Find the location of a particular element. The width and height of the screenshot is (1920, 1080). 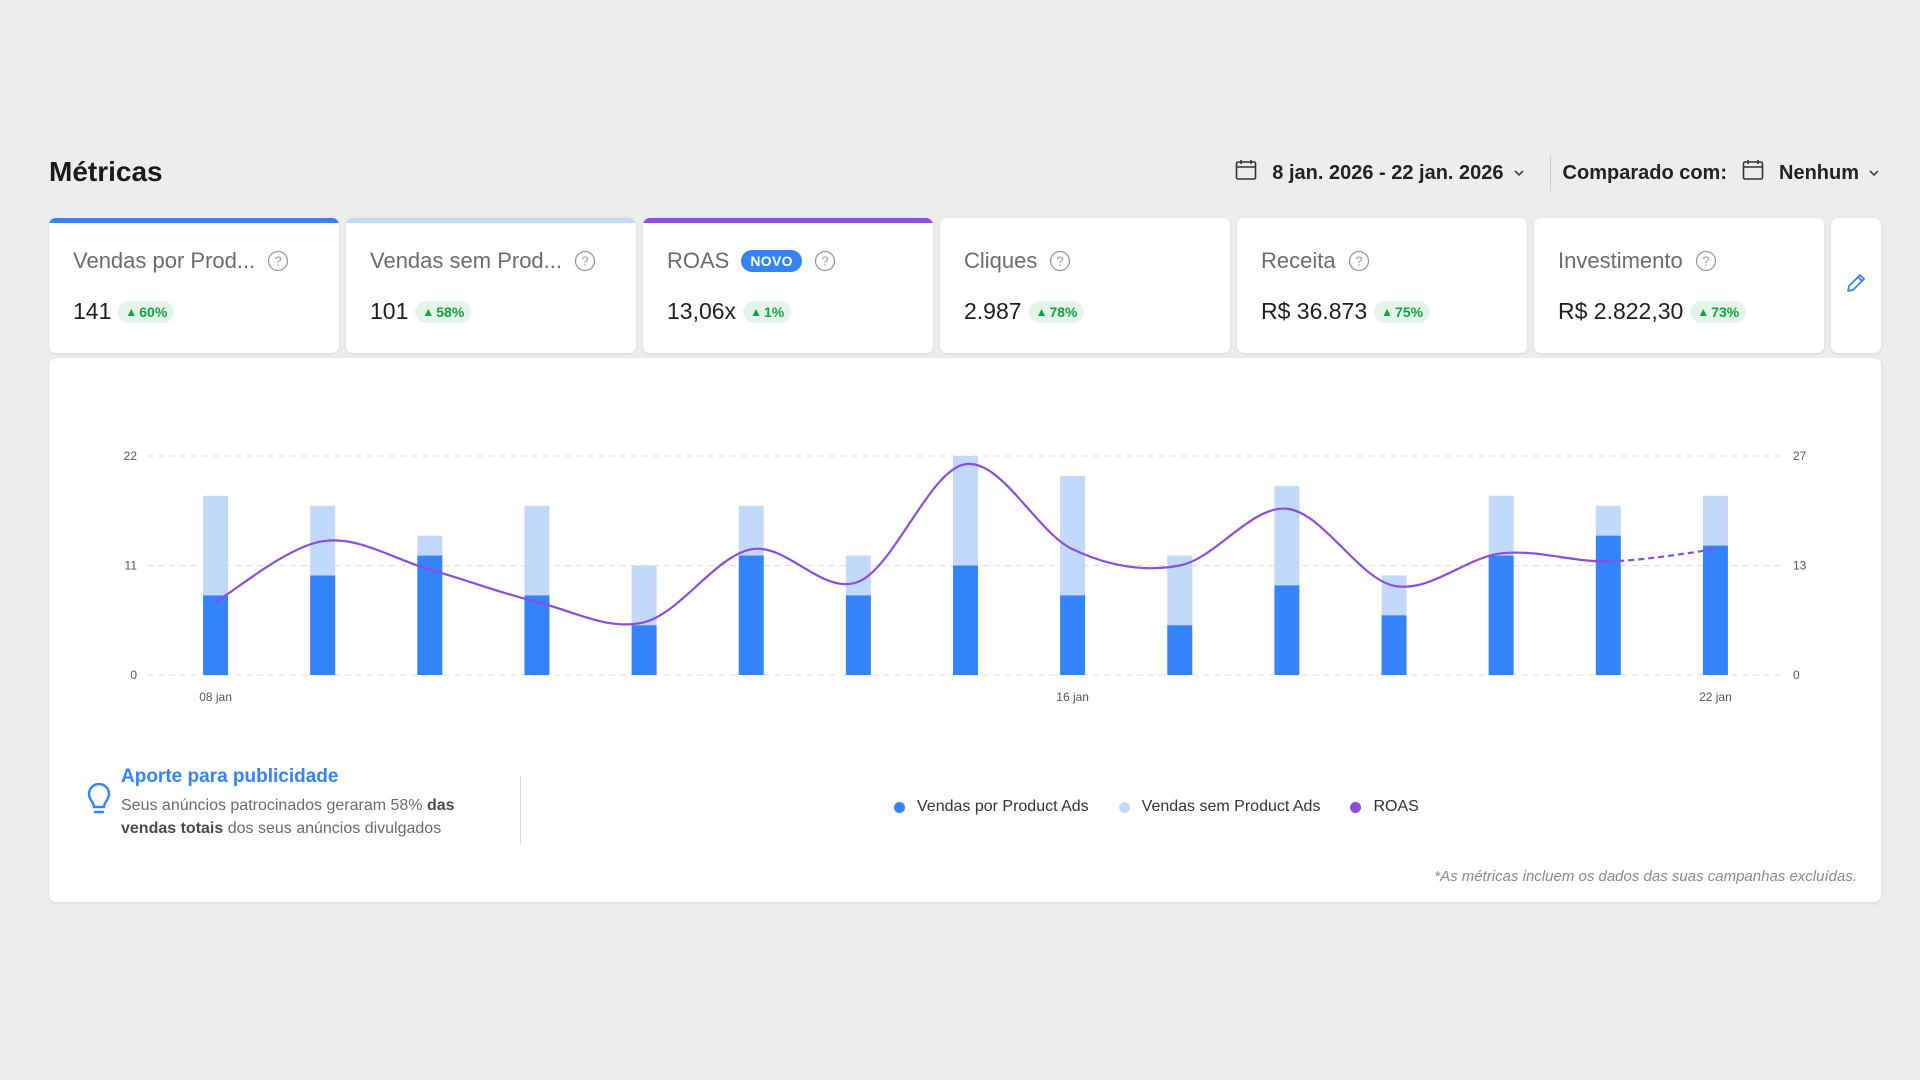

card-value: R$ 36.873 is located at coordinates (1314, 311).